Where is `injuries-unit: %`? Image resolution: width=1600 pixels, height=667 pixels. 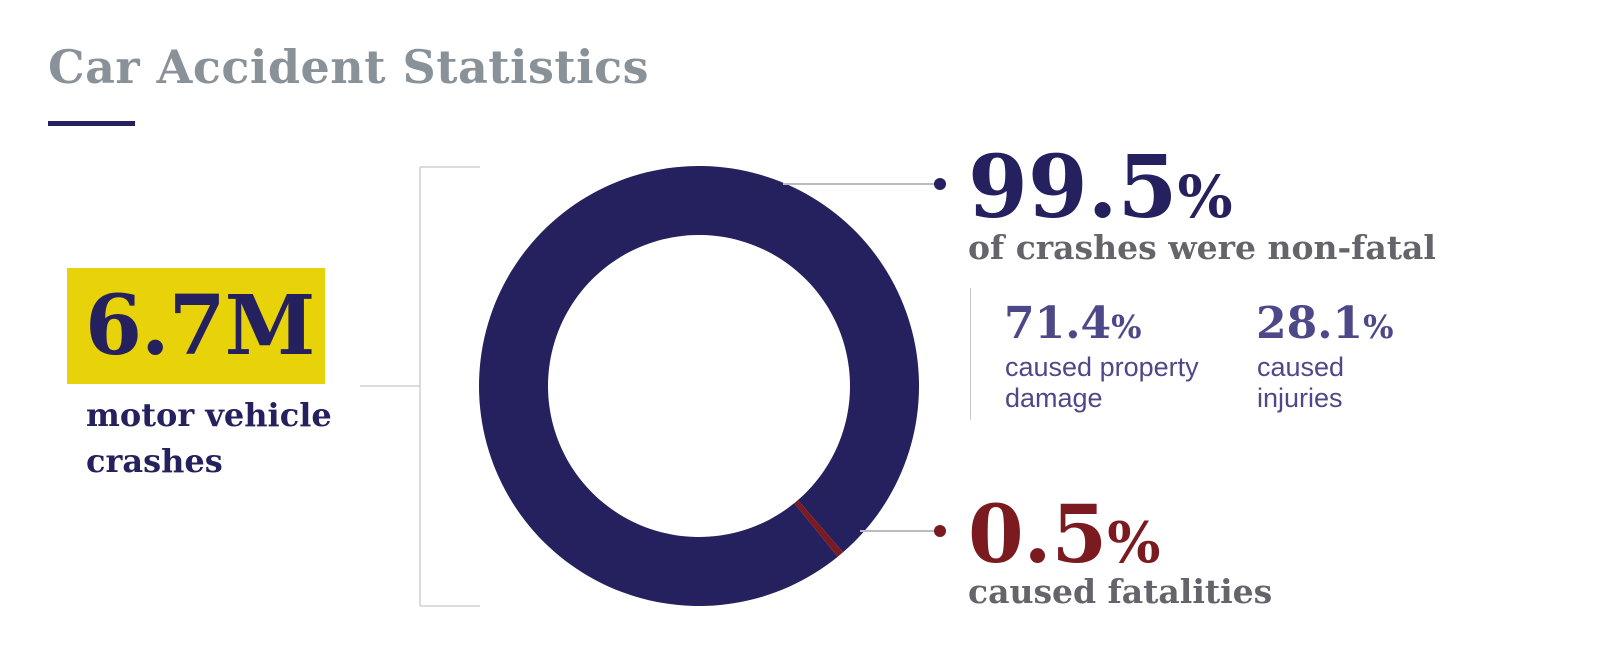 injuries-unit: % is located at coordinates (1378, 327).